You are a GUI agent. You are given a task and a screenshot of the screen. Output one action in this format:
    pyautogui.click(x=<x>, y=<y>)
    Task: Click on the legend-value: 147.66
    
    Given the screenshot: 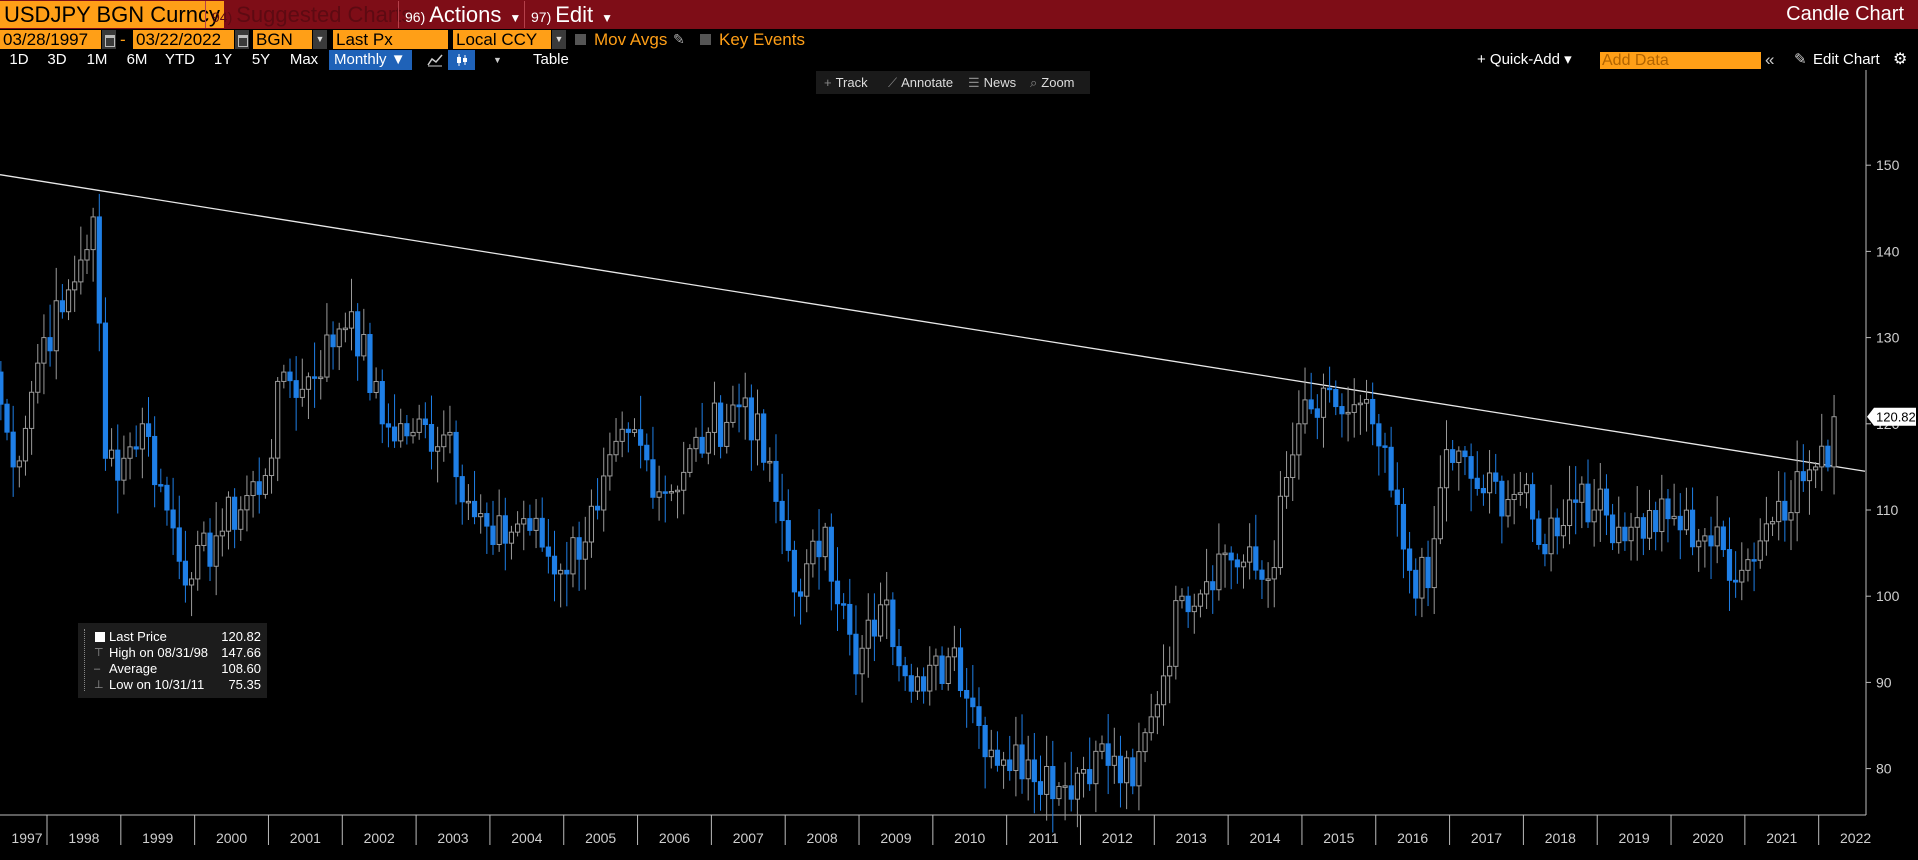 What is the action you would take?
    pyautogui.click(x=241, y=652)
    